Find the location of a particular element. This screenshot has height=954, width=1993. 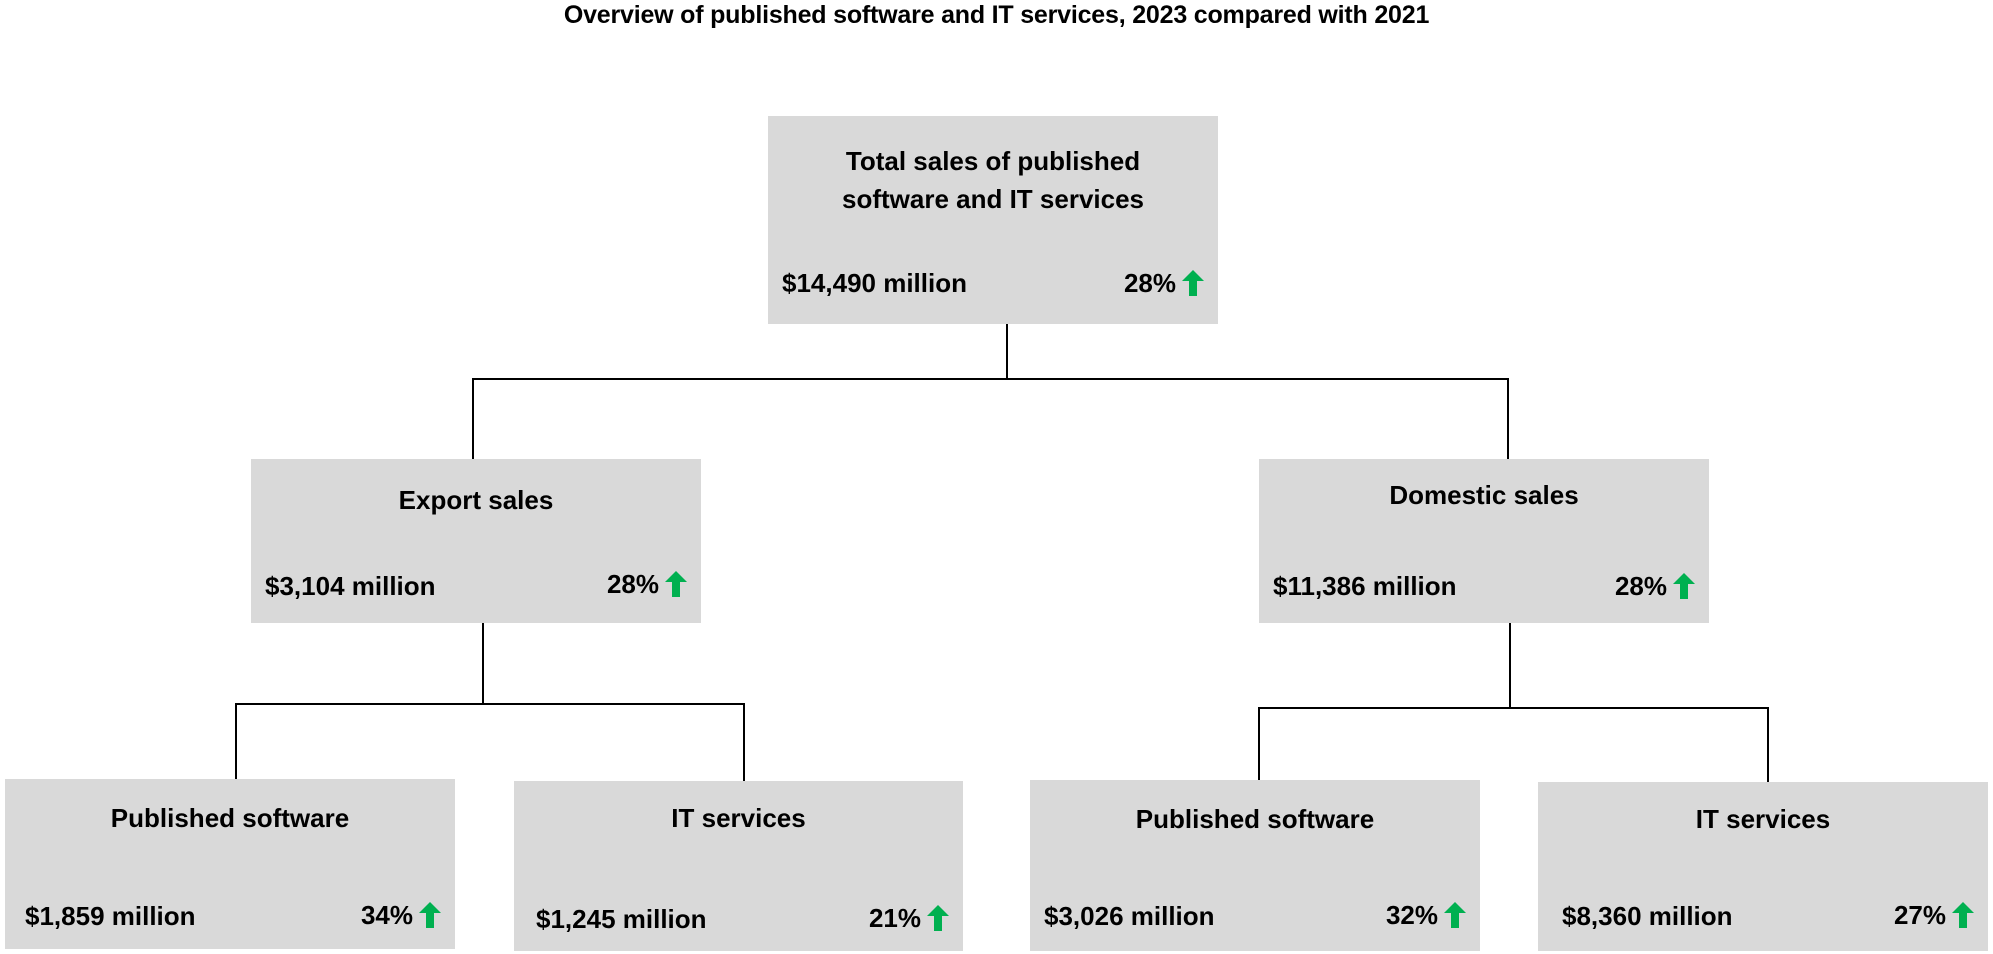

connector-total-down is located at coordinates (1007, 351).